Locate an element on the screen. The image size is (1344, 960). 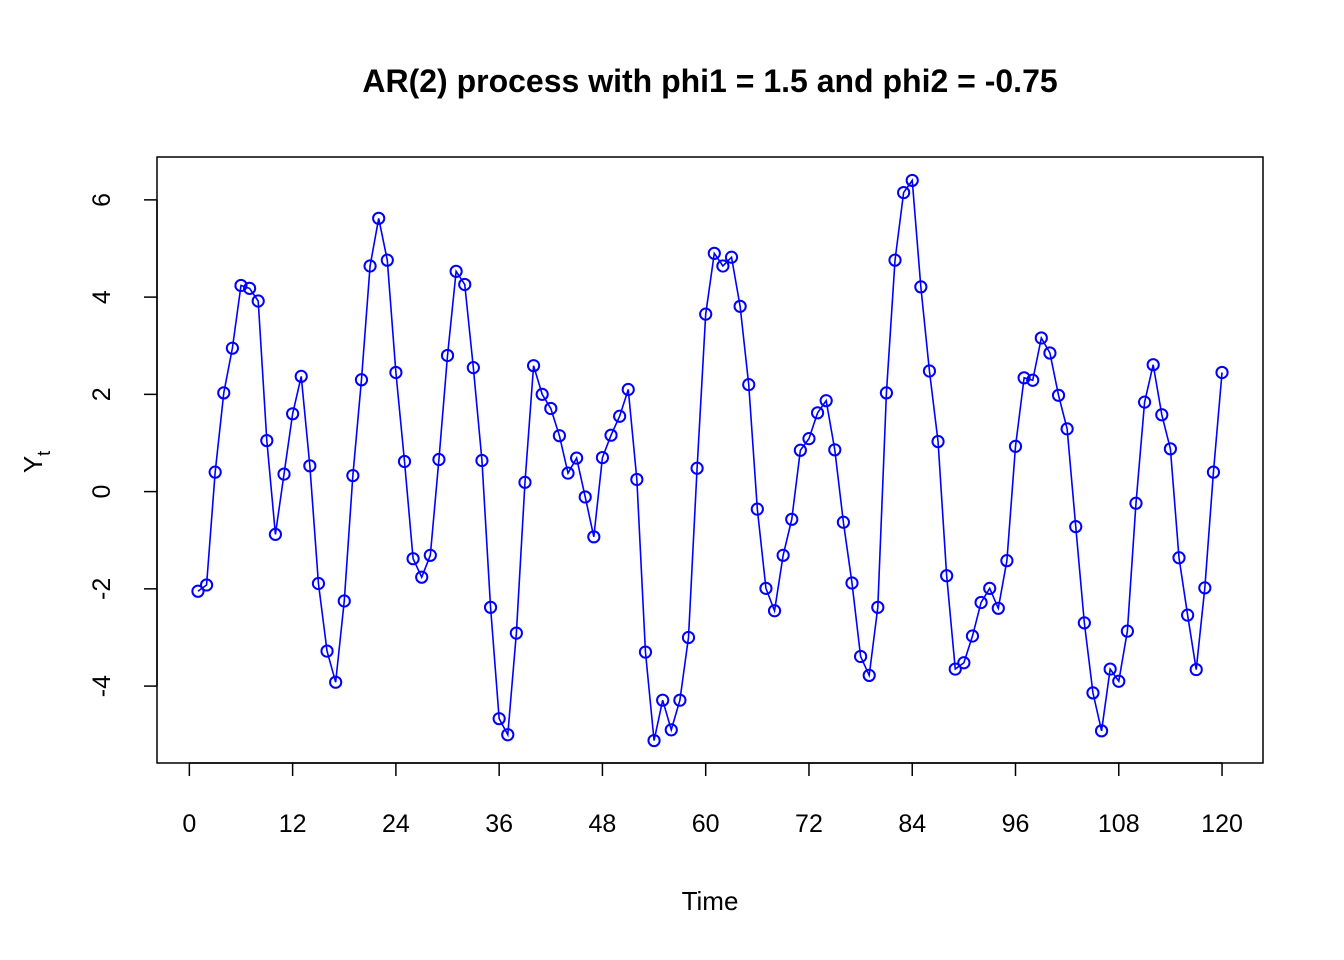
y-axis-label: Yt is located at coordinates (36, 462).